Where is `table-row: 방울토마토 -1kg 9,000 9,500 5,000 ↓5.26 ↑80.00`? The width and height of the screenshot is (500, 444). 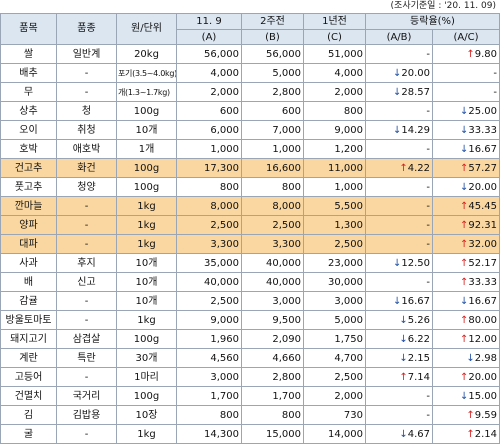 table-row: 방울토마토 -1kg 9,000 9,500 5,000 ↓5.26 ↑80.00 is located at coordinates (250, 320).